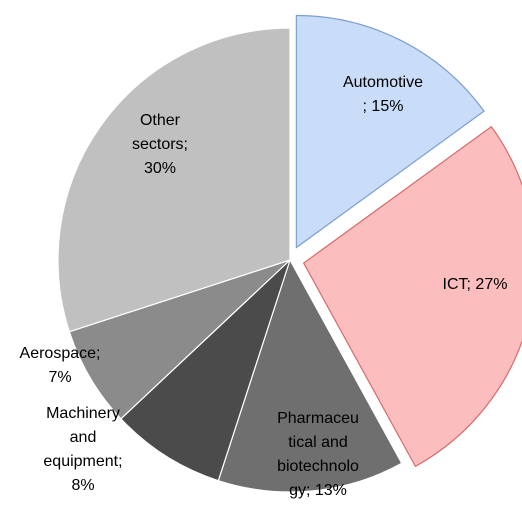 This screenshot has width=522, height=508. Describe the element at coordinates (82, 485) in the screenshot. I see `data-label: 8%` at that location.